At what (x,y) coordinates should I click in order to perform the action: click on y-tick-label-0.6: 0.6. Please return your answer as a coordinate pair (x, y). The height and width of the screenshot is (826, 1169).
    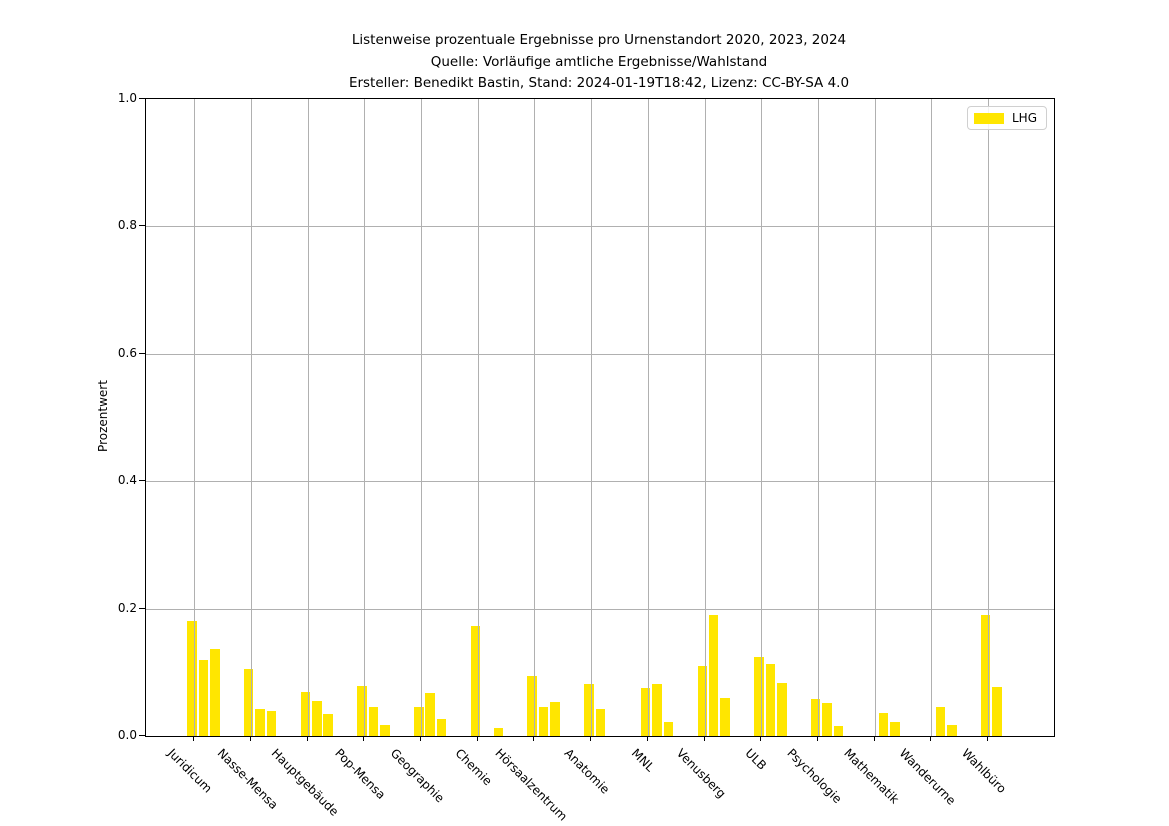
    Looking at the image, I should click on (127, 352).